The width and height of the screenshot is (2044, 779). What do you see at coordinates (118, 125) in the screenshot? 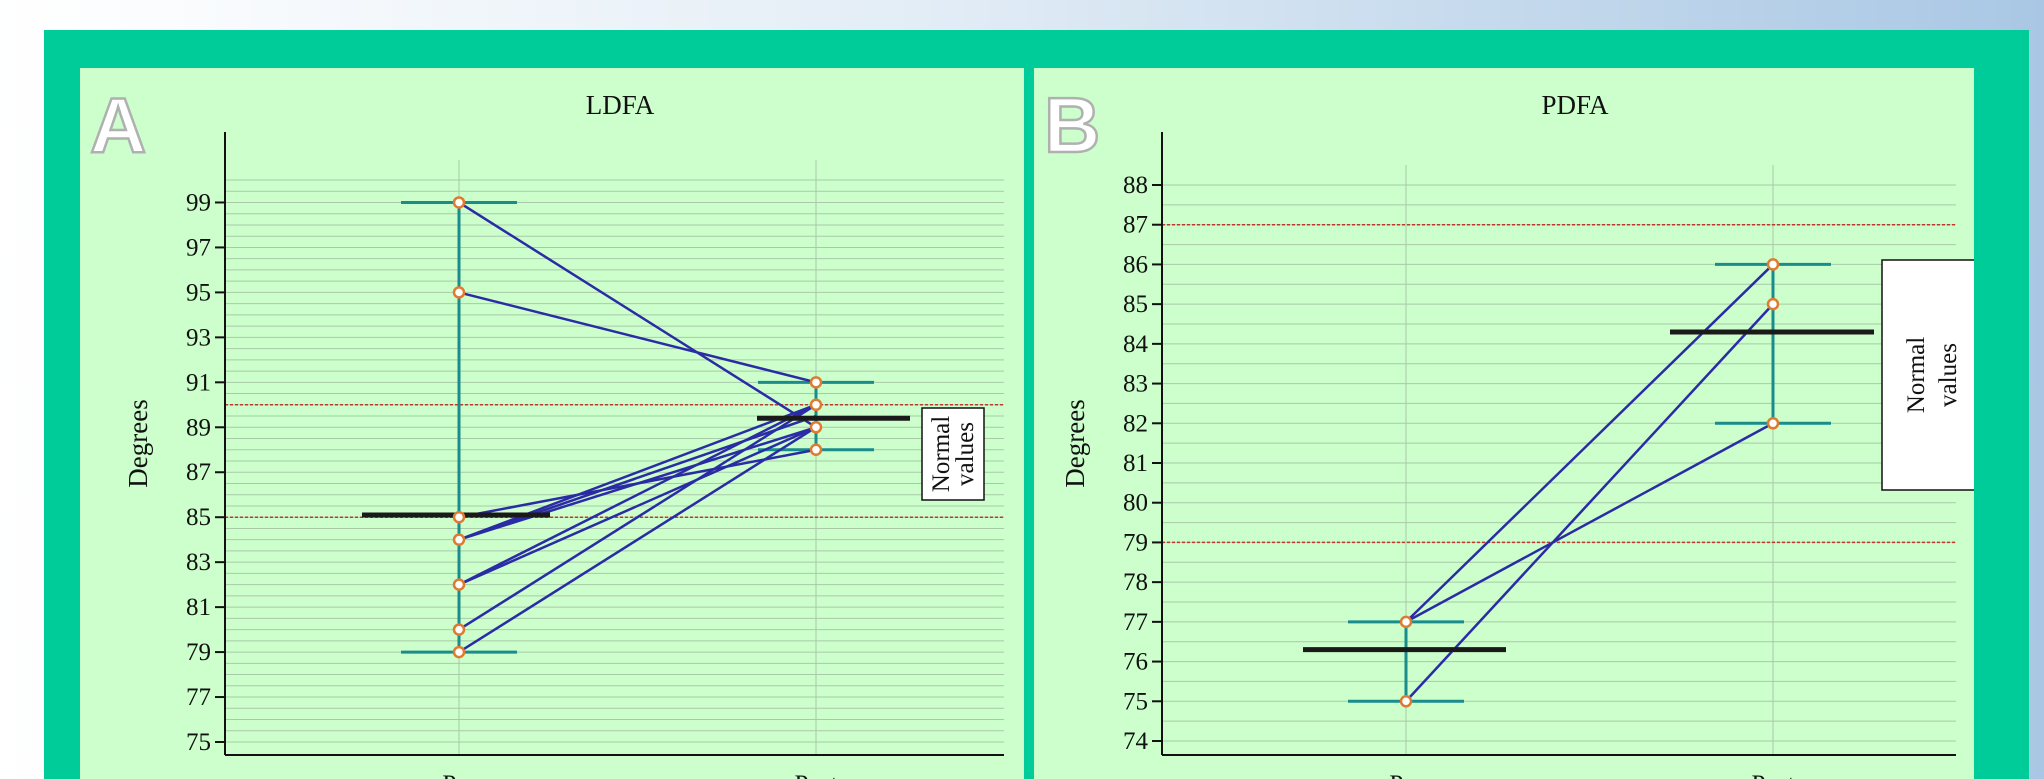
I see `panel-letter: A` at bounding box center [118, 125].